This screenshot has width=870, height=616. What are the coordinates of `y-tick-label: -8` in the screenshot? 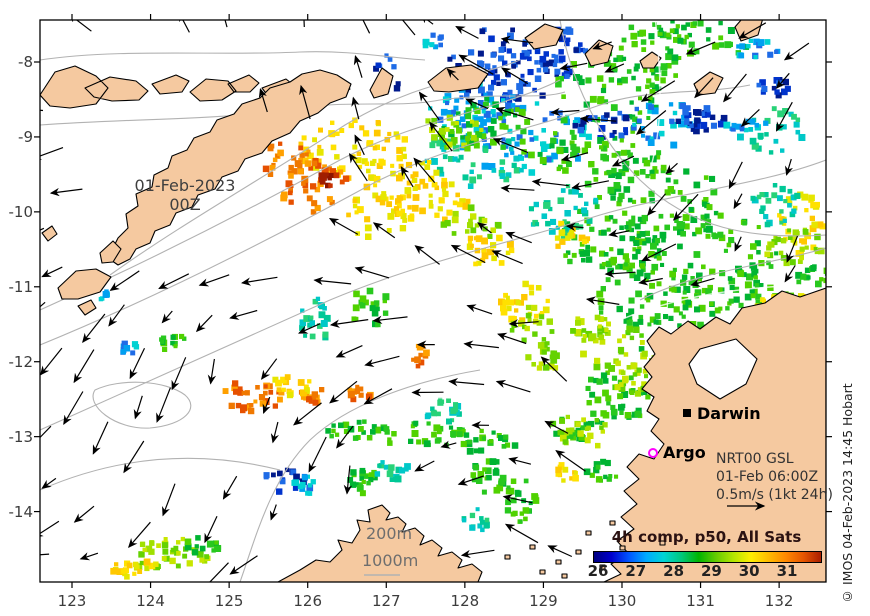 It's located at (25, 62).